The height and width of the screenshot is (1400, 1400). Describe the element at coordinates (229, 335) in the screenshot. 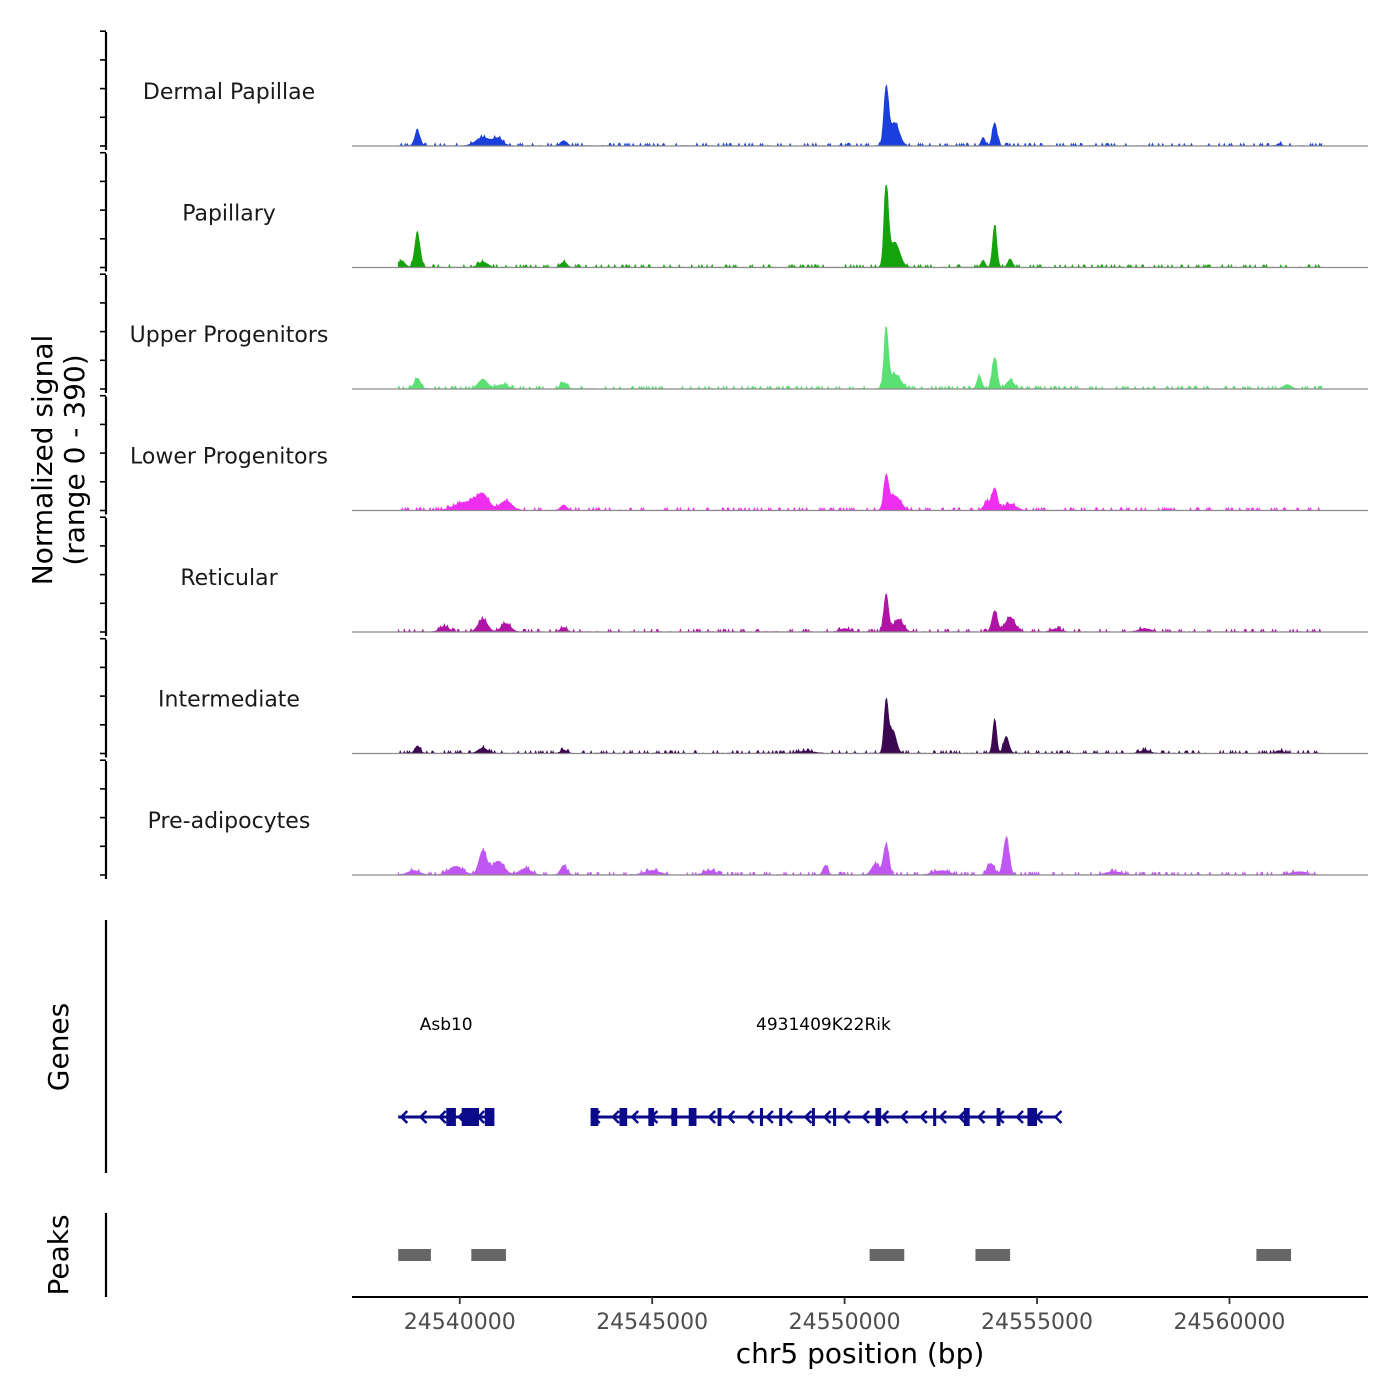

I see `track-label-upper-progenitors: Upper Progenitors` at that location.